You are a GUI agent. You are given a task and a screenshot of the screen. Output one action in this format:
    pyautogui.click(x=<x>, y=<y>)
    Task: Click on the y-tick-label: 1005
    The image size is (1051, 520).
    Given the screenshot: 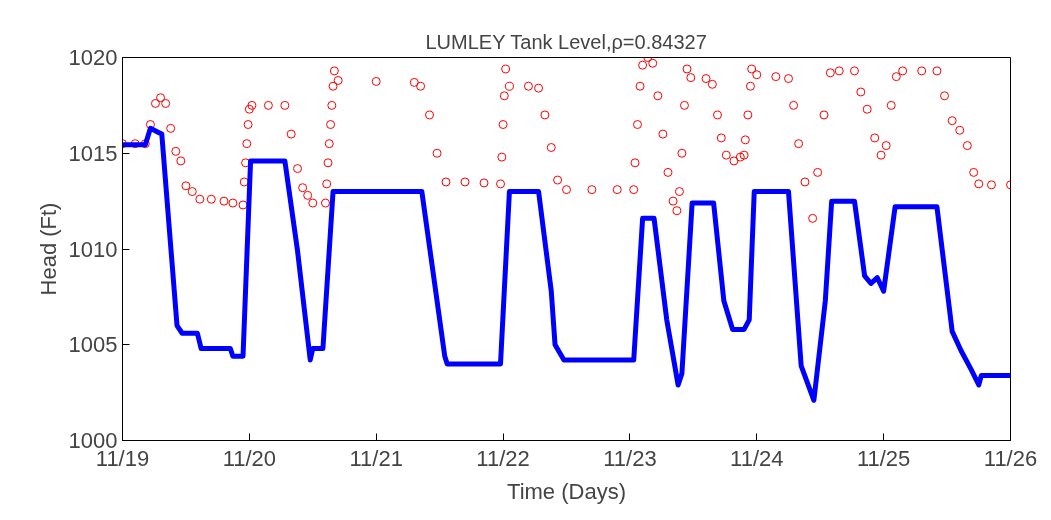 What is the action you would take?
    pyautogui.click(x=93, y=345)
    